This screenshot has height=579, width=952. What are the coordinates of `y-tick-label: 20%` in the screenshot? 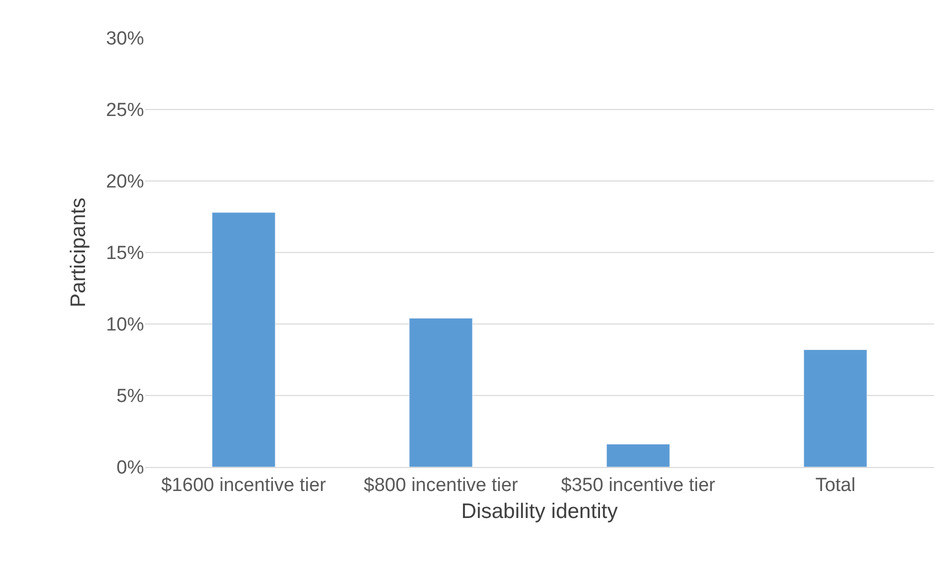 It's located at (125, 182).